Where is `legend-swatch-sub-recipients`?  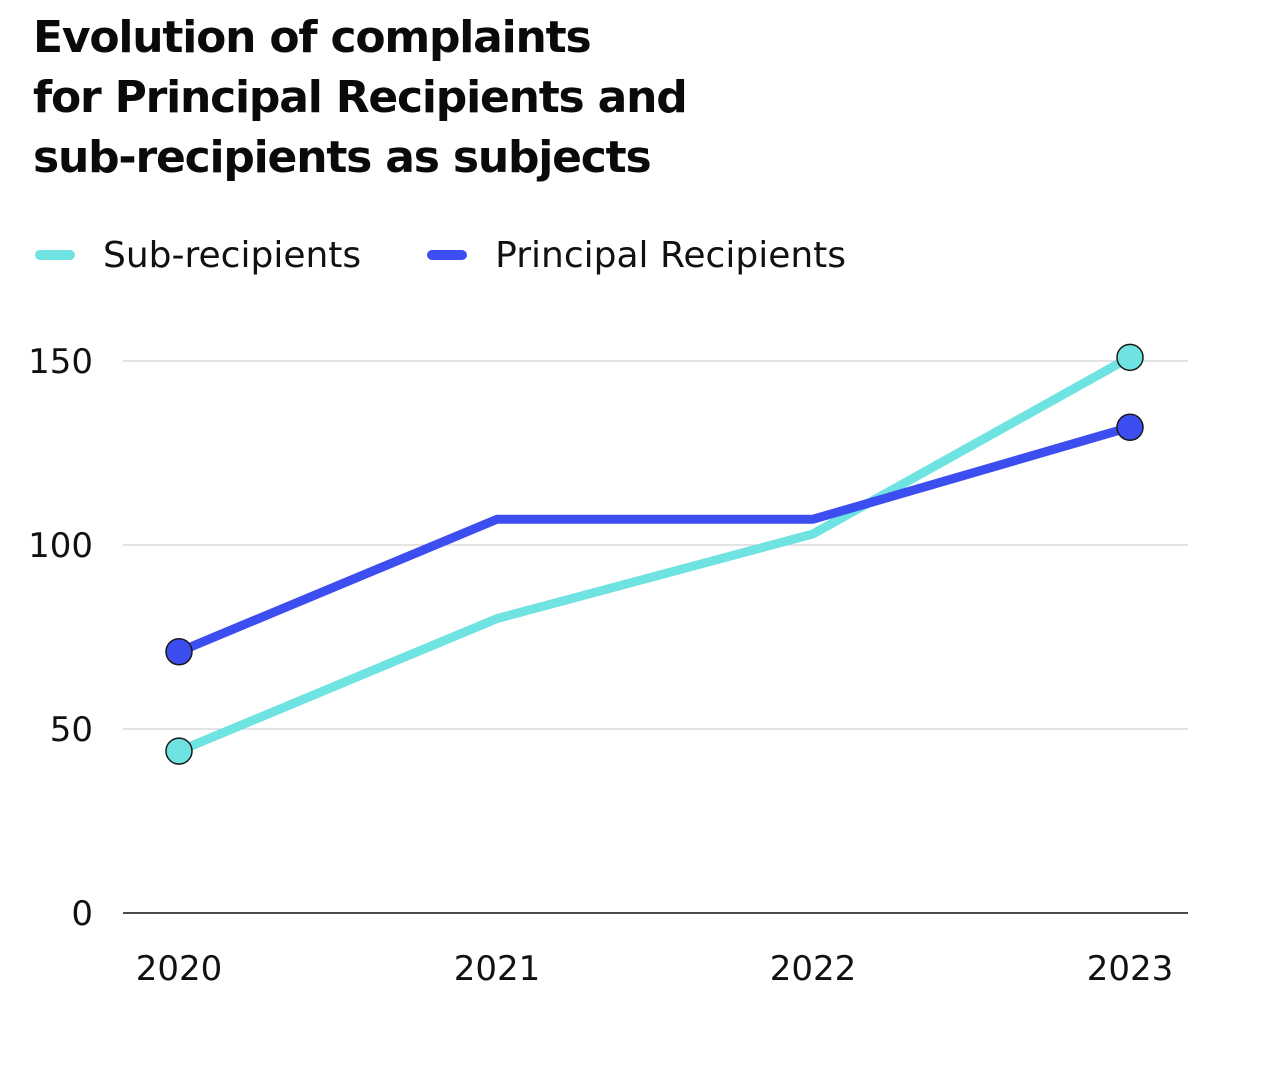
legend-swatch-sub-recipients is located at coordinates (55, 255).